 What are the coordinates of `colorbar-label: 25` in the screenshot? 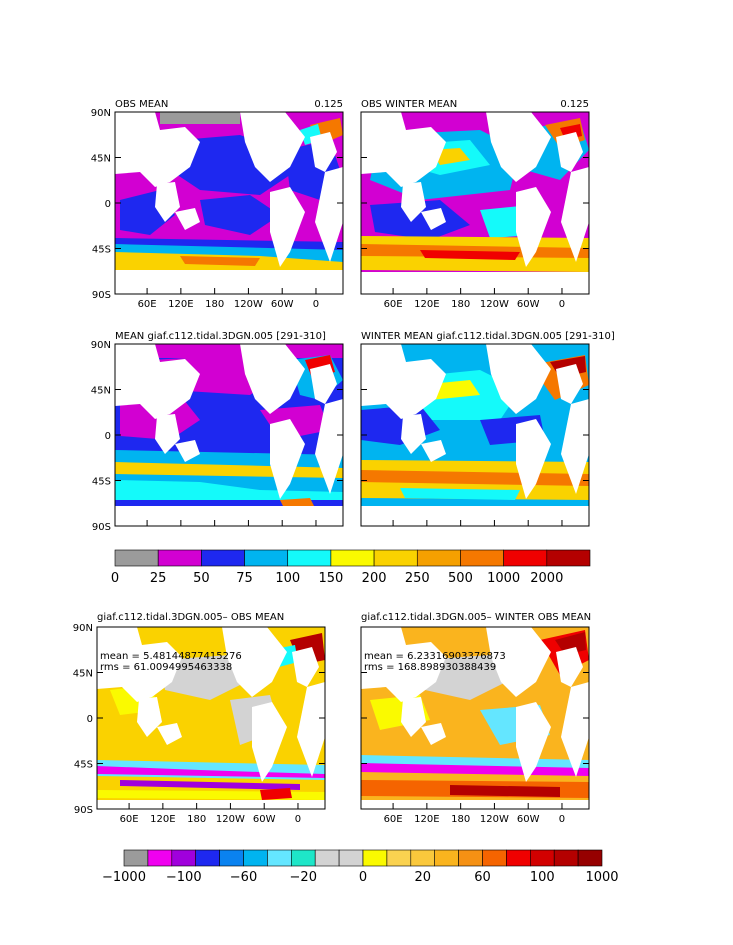 It's located at (158, 578).